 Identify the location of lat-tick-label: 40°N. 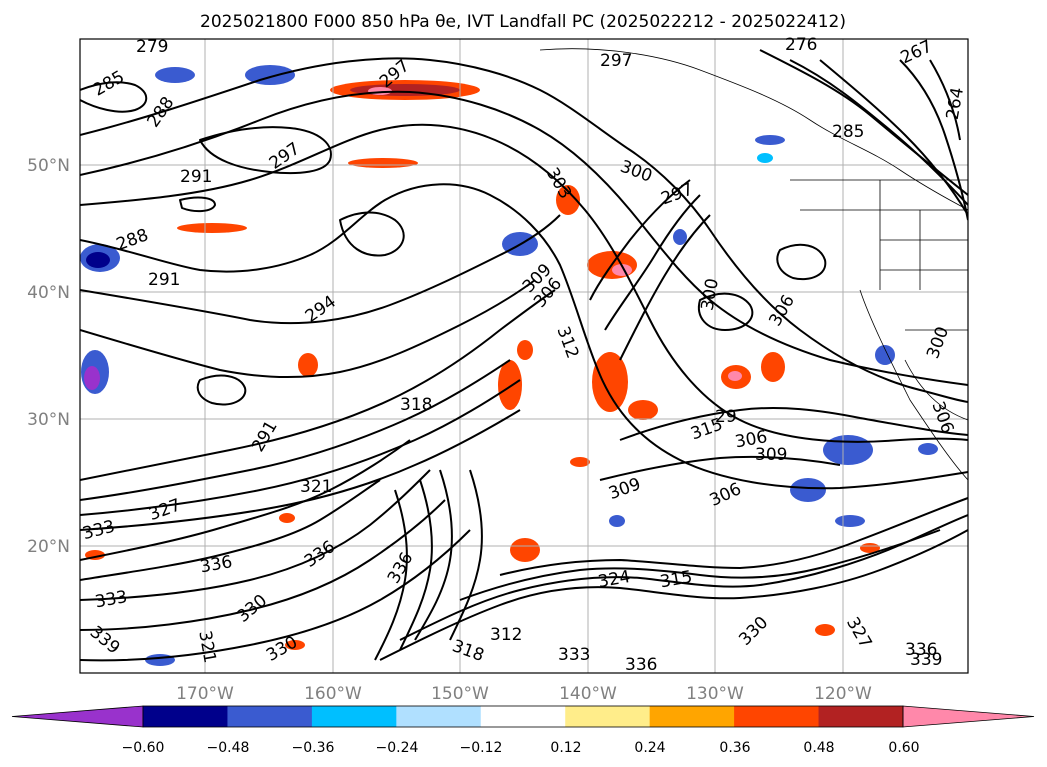
(48, 293).